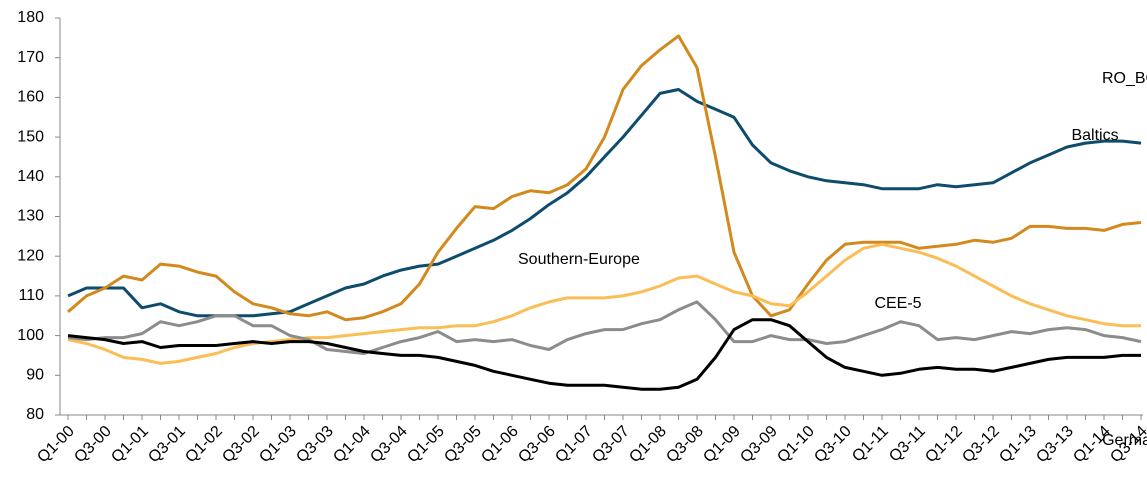 The width and height of the screenshot is (1147, 489). Describe the element at coordinates (278, 445) in the screenshot. I see `x-tick-label: Q1-03` at that location.